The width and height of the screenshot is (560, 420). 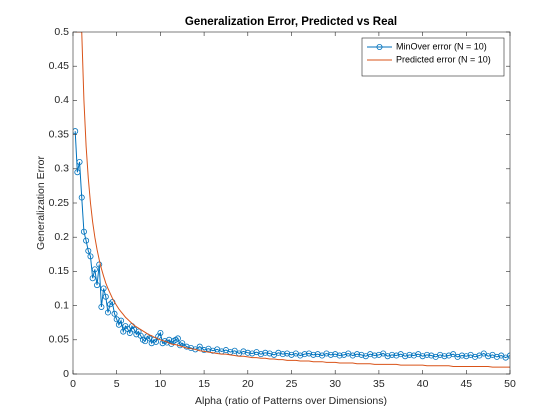 What do you see at coordinates (73, 384) in the screenshot?
I see `x-tick-label: 0` at bounding box center [73, 384].